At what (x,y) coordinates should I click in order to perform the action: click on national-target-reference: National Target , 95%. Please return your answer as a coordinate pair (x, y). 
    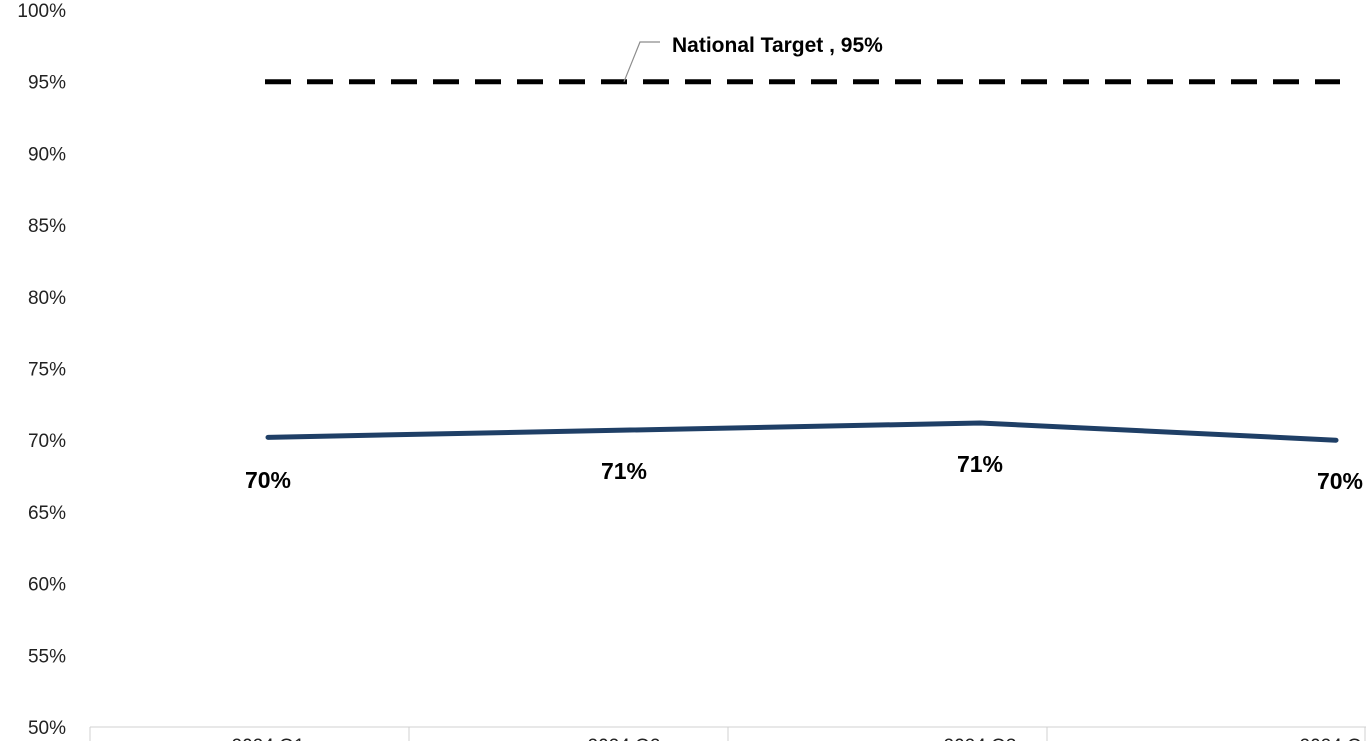
    Looking at the image, I should click on (802, 58).